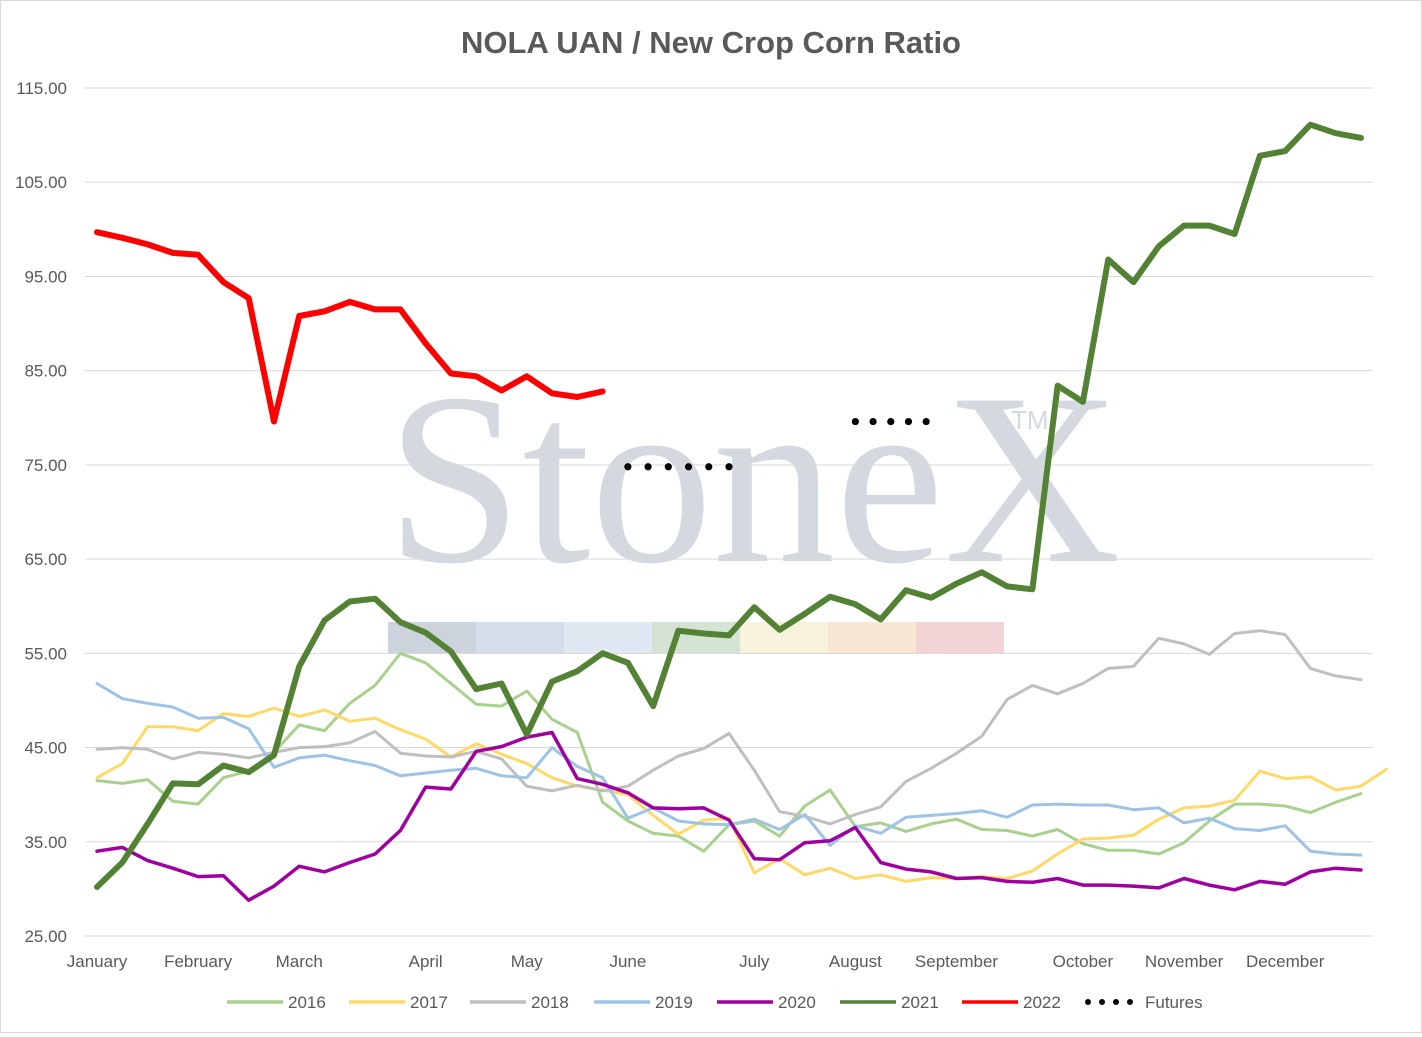 This screenshot has width=1422, height=1037. Describe the element at coordinates (754, 961) in the screenshot. I see `x-tick-label: July` at that location.